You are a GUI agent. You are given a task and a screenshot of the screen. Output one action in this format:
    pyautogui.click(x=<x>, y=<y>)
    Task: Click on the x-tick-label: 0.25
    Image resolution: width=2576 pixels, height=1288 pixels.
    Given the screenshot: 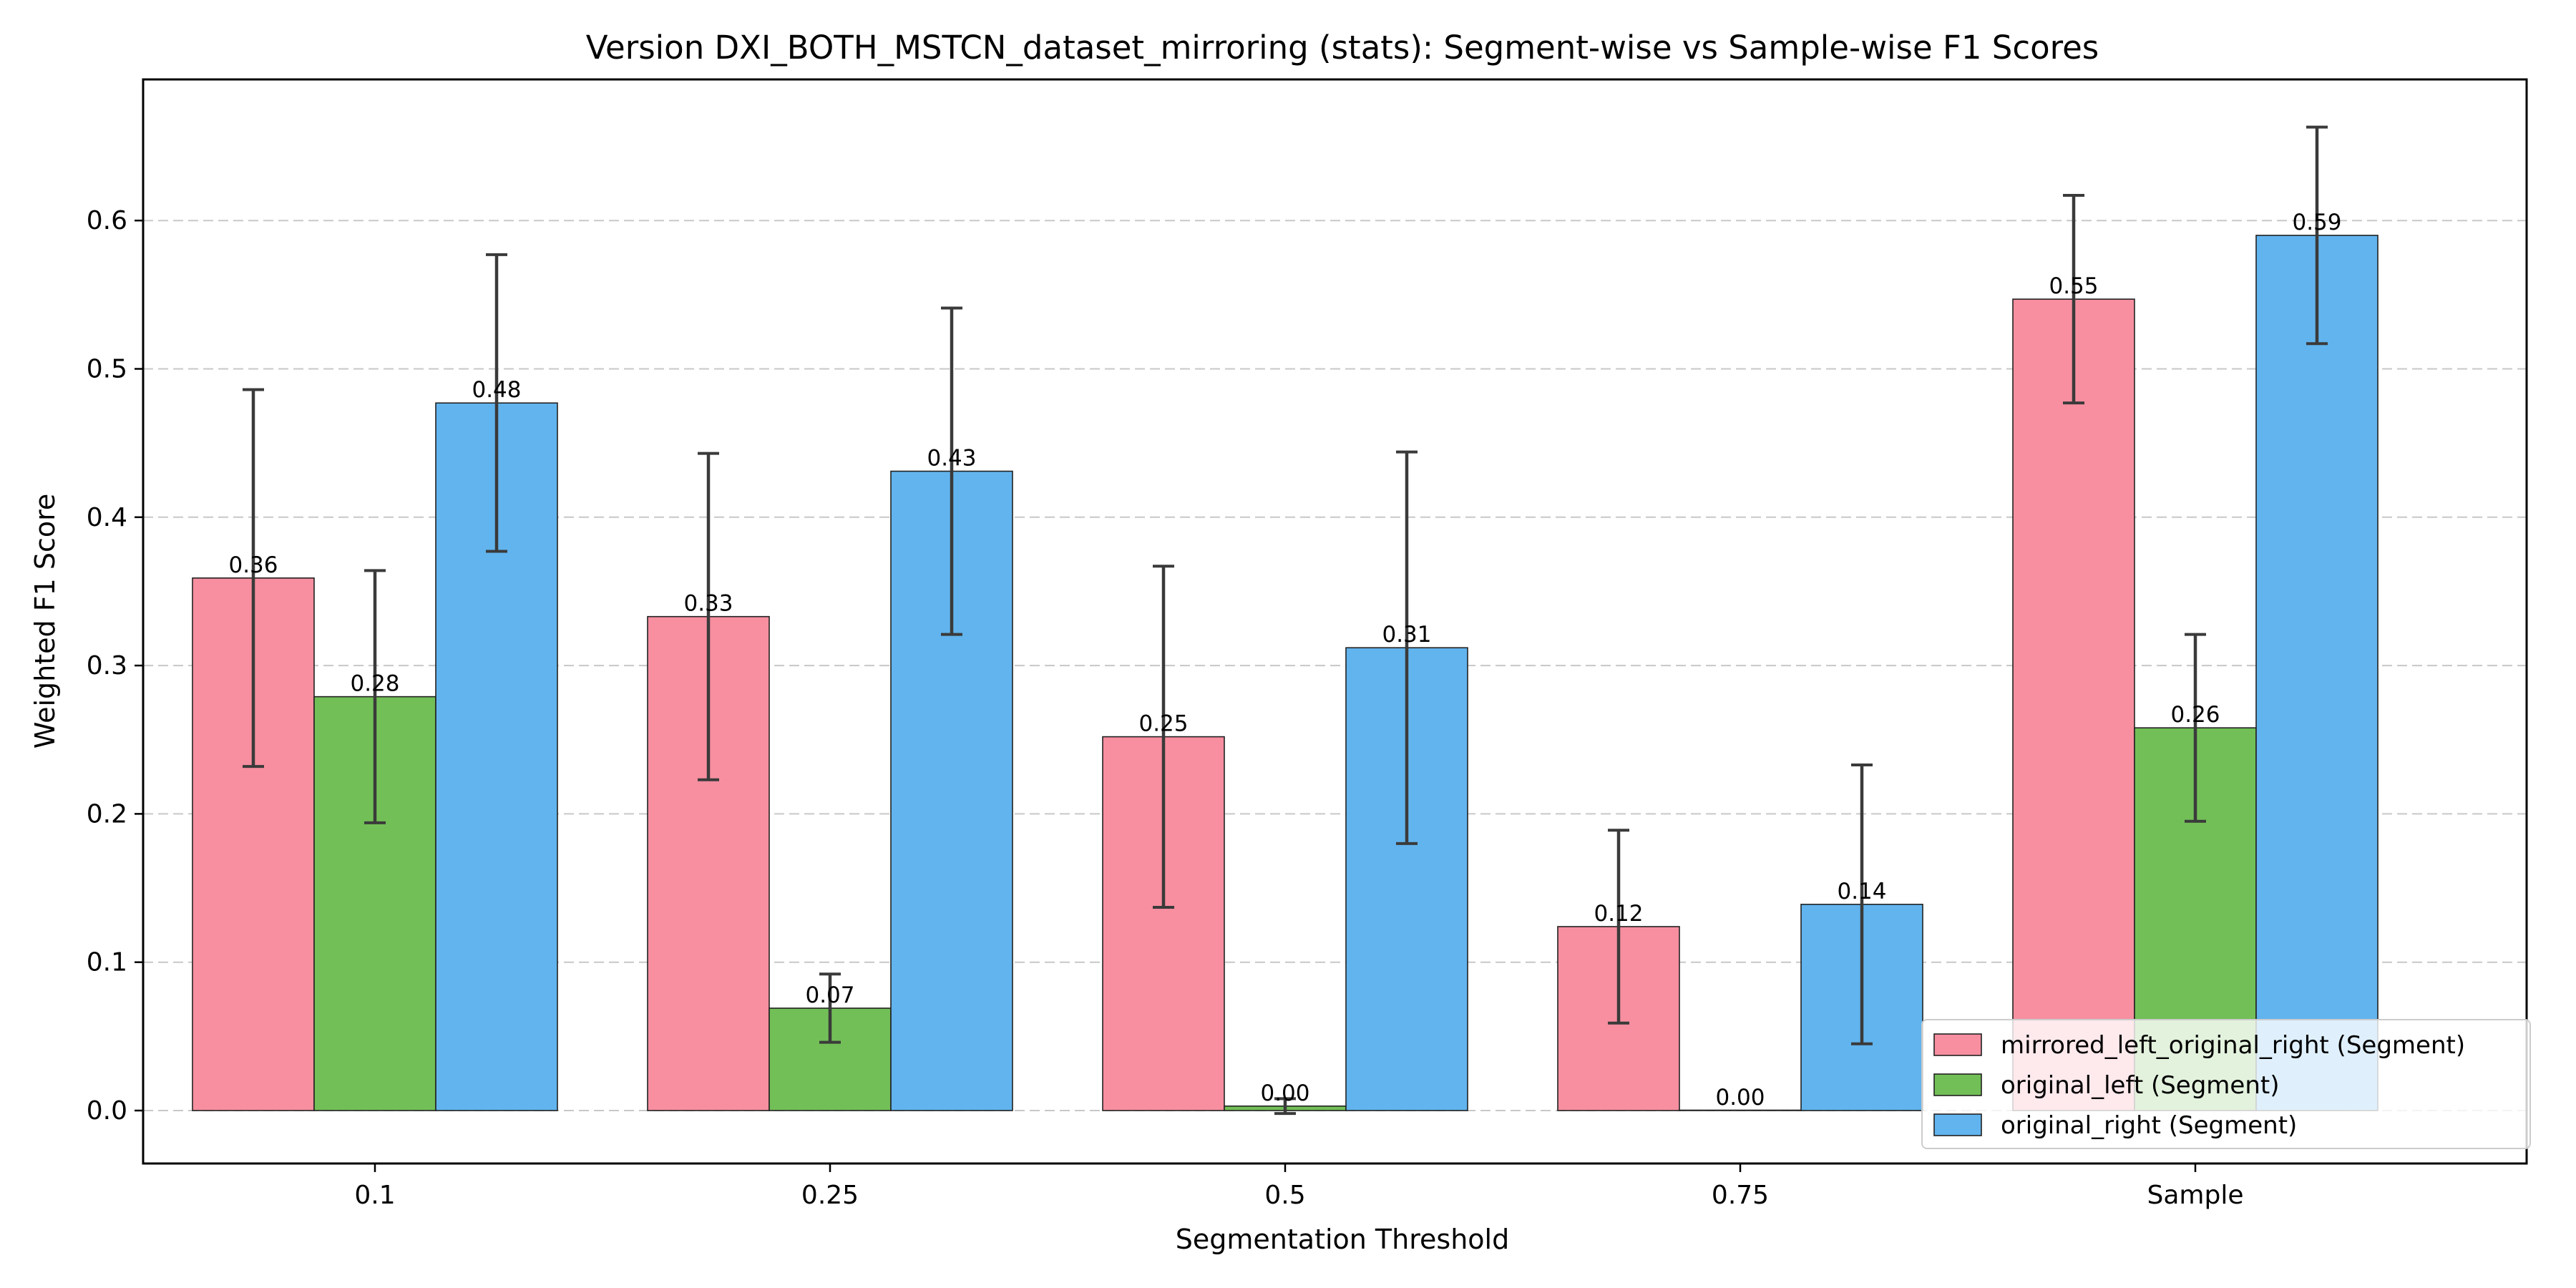 What is the action you would take?
    pyautogui.click(x=830, y=1195)
    